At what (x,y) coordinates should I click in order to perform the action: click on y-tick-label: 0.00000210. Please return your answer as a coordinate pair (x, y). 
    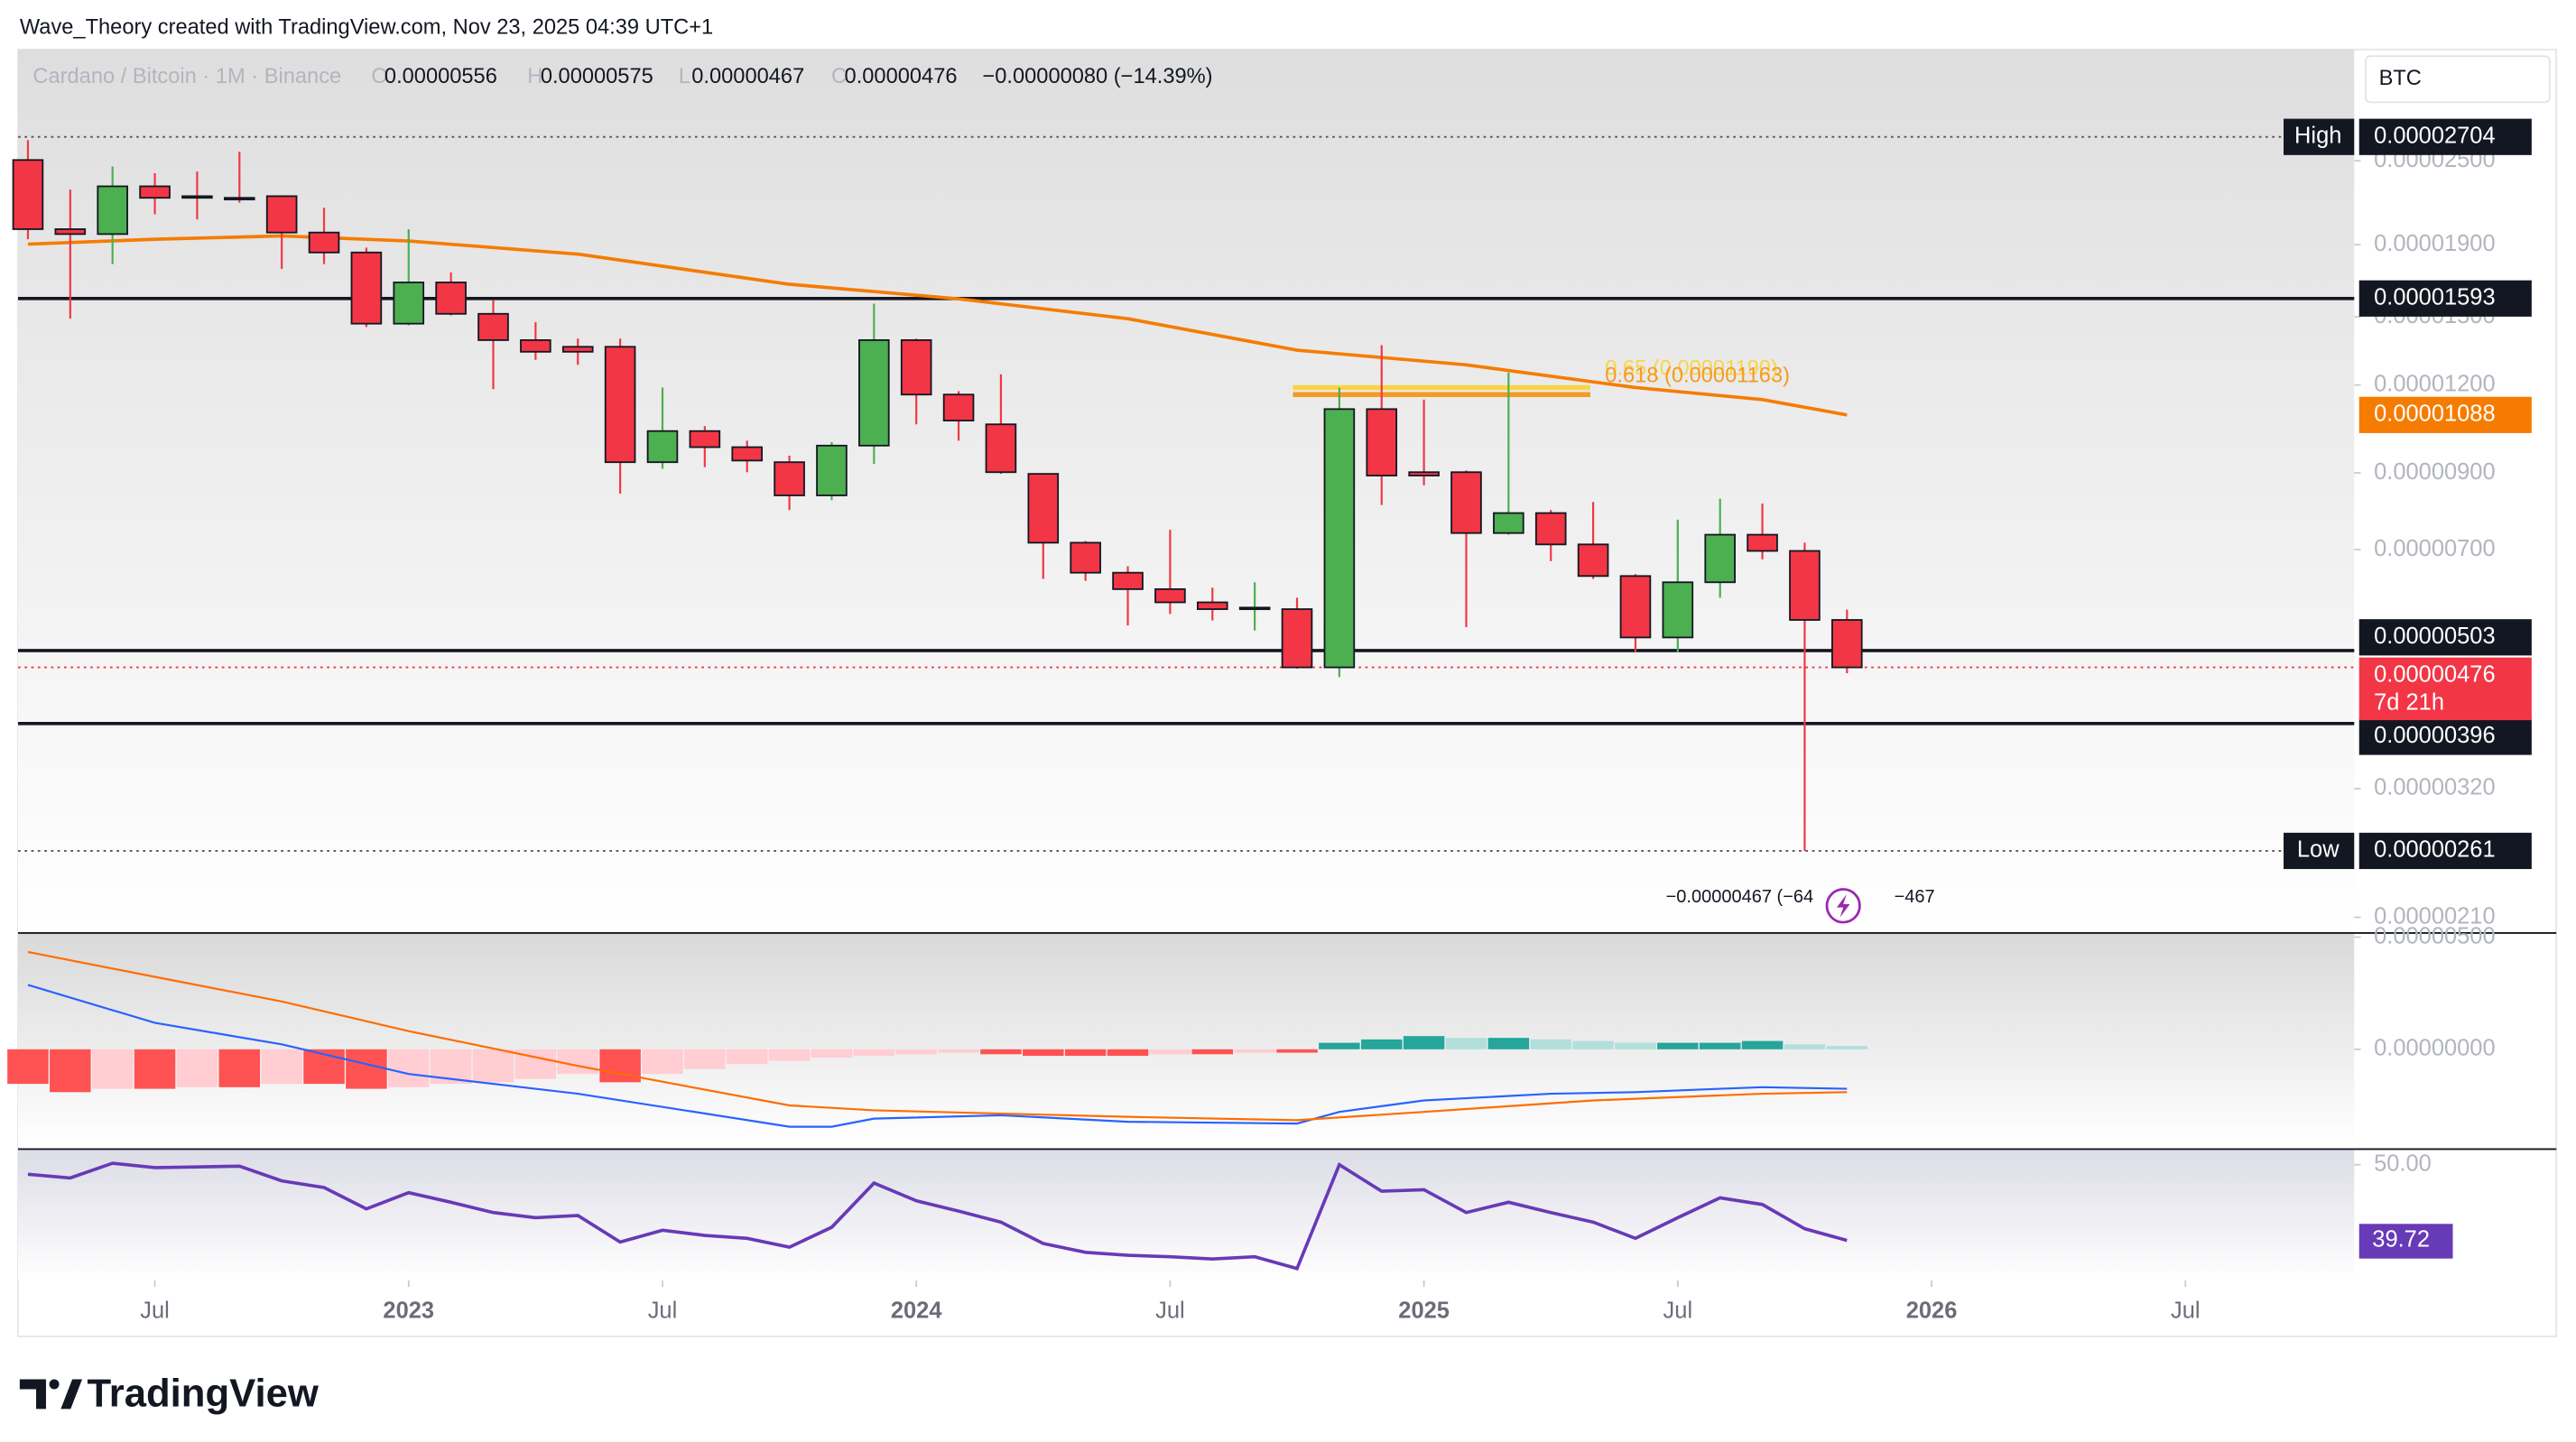
    Looking at the image, I should click on (2435, 916).